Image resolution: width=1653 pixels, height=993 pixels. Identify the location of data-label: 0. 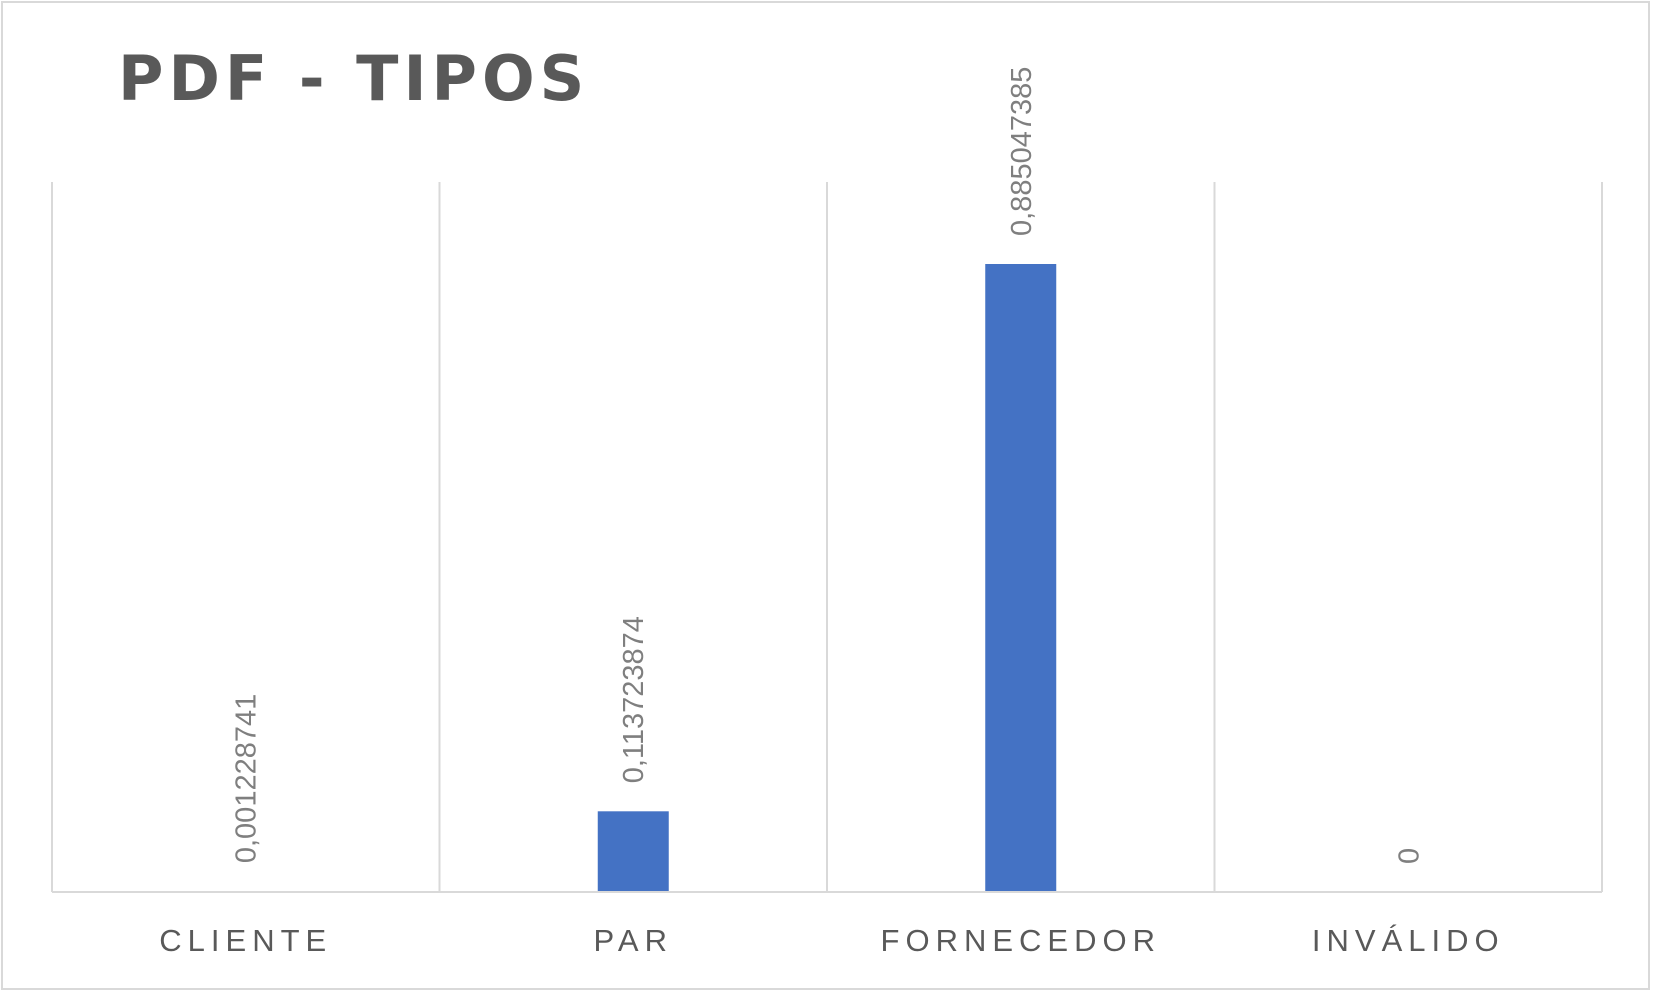
(1409, 856).